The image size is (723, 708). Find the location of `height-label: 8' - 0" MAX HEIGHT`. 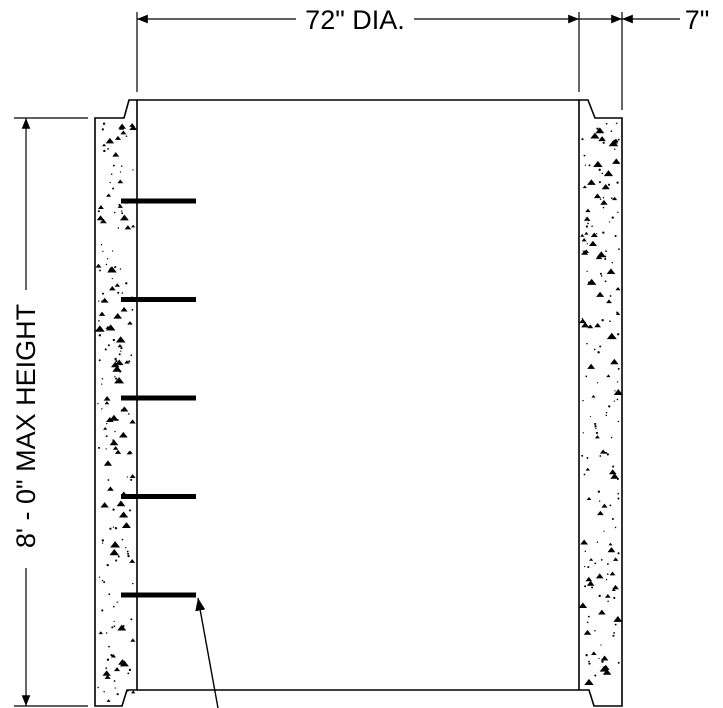

height-label: 8' - 0" MAX HEIGHT is located at coordinates (26, 426).